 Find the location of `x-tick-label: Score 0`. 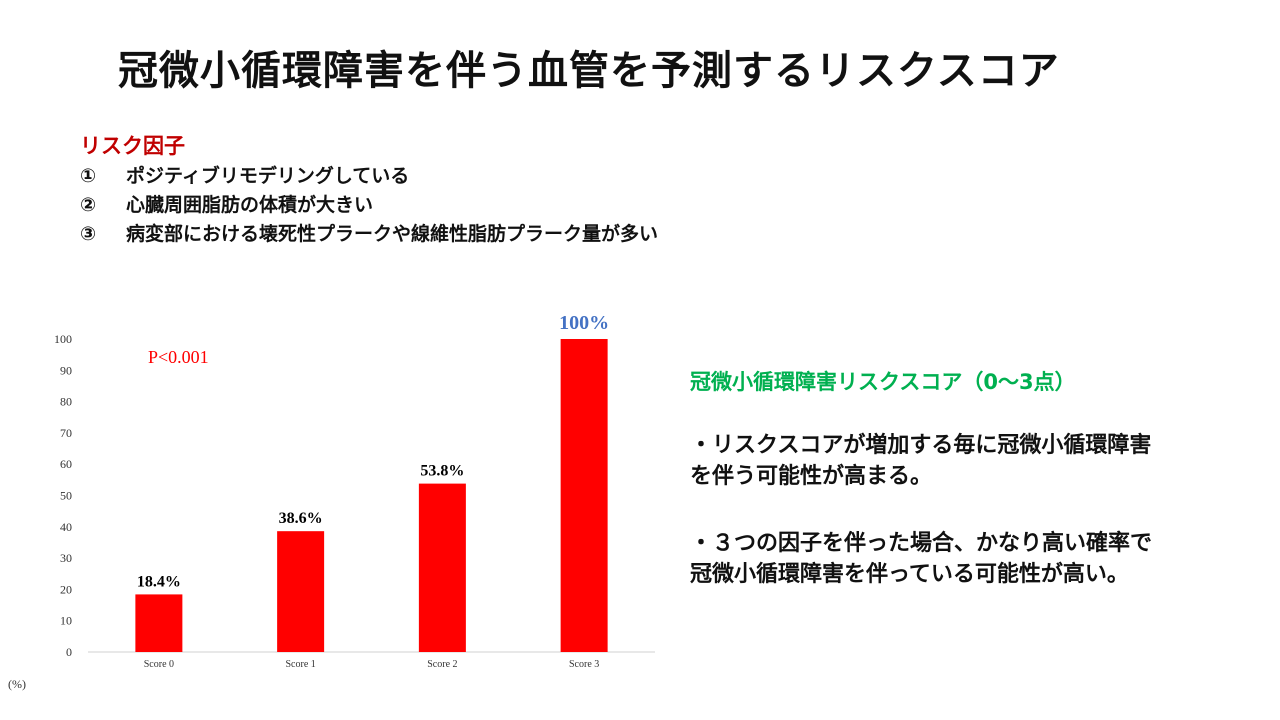

x-tick-label: Score 0 is located at coordinates (159, 664).